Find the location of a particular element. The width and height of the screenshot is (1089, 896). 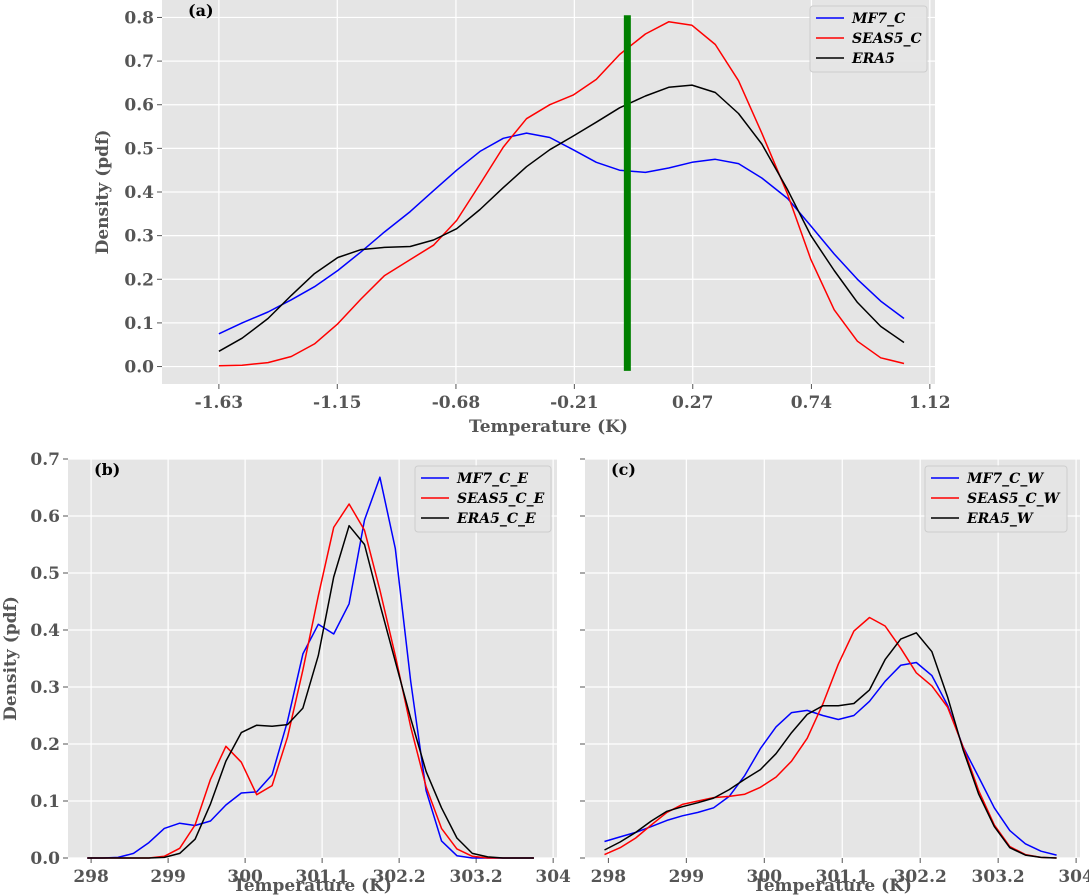

legend: MF7_C SEAS5_C ERA5 is located at coordinates (868, 39).